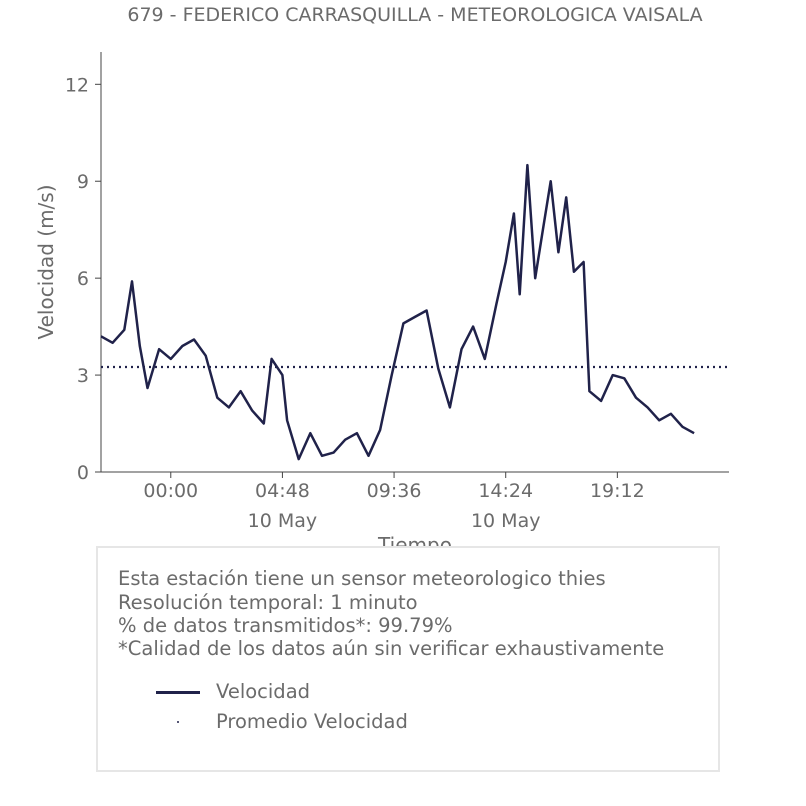 Image resolution: width=806 pixels, height=806 pixels. What do you see at coordinates (394, 491) in the screenshot?
I see `x-tick-label: 09:36` at bounding box center [394, 491].